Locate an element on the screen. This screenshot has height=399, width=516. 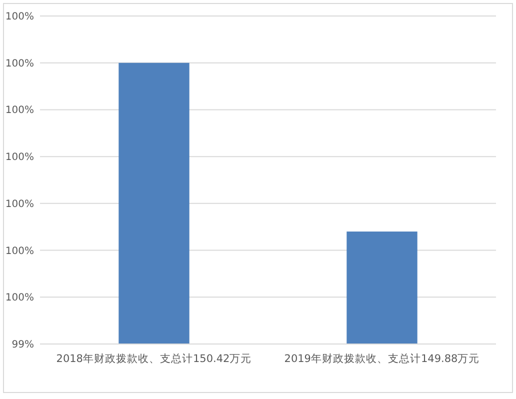
x-tick-label: 2018年财政拨款收、支总计150.42万元 is located at coordinates (154, 358).